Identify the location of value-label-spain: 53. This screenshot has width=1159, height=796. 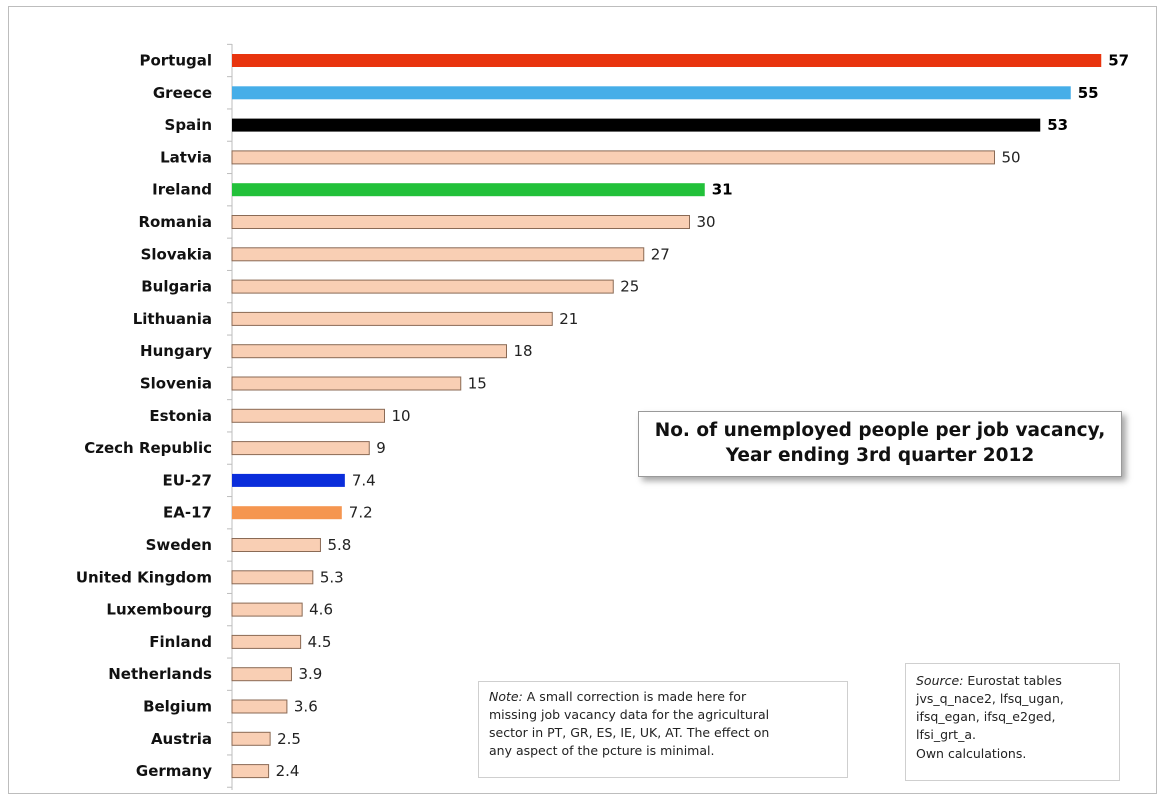
(1057, 125).